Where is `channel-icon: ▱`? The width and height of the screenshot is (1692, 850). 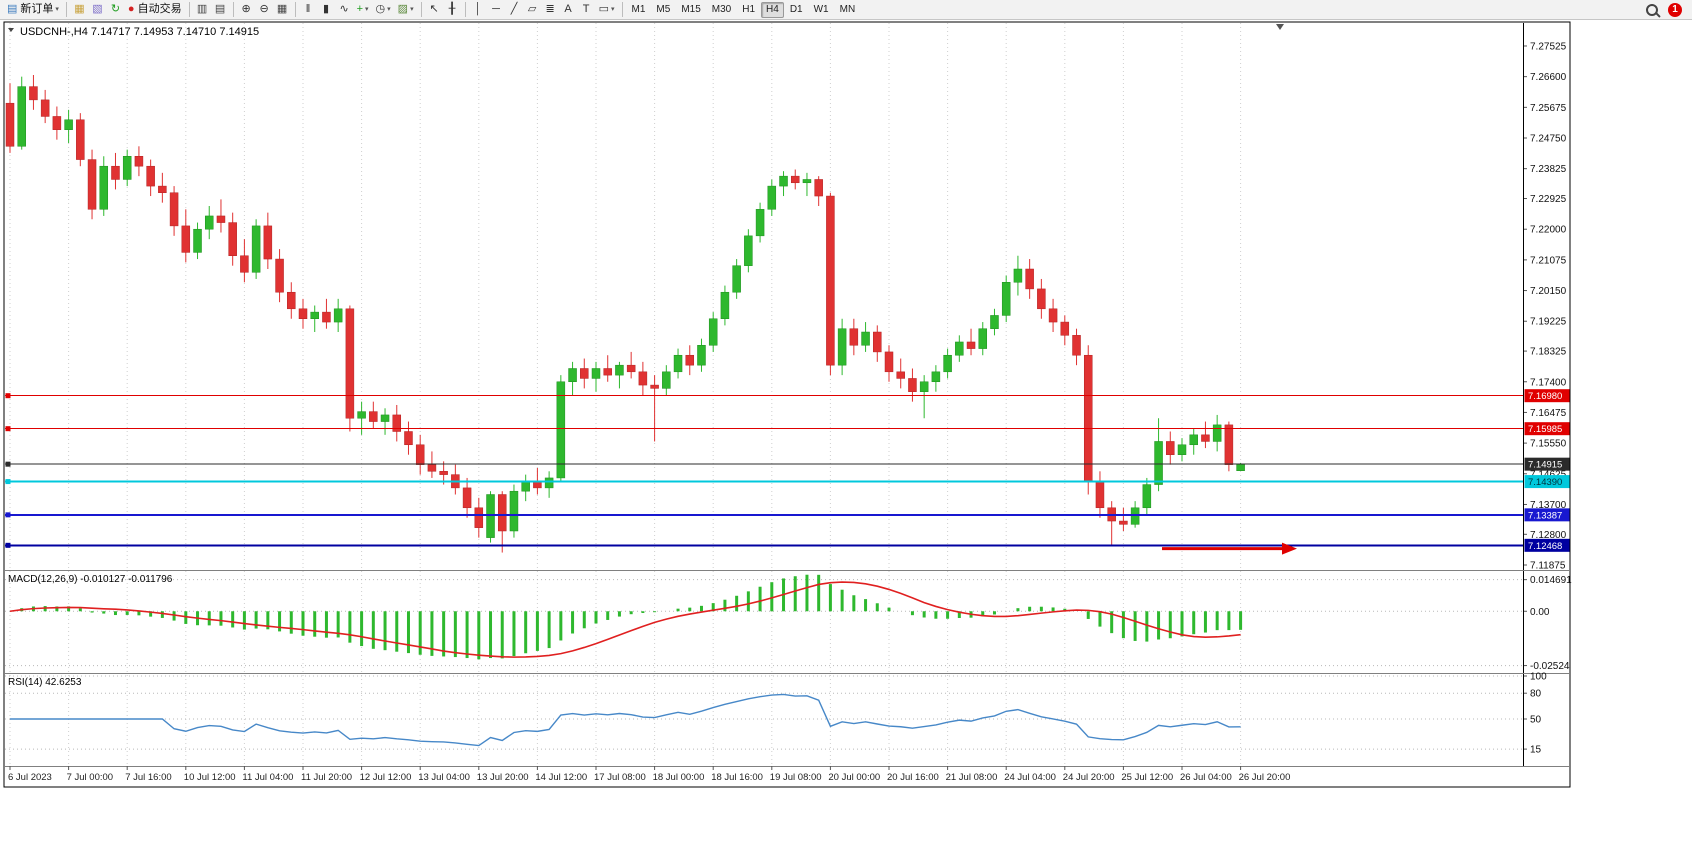 channel-icon: ▱ is located at coordinates (532, 9).